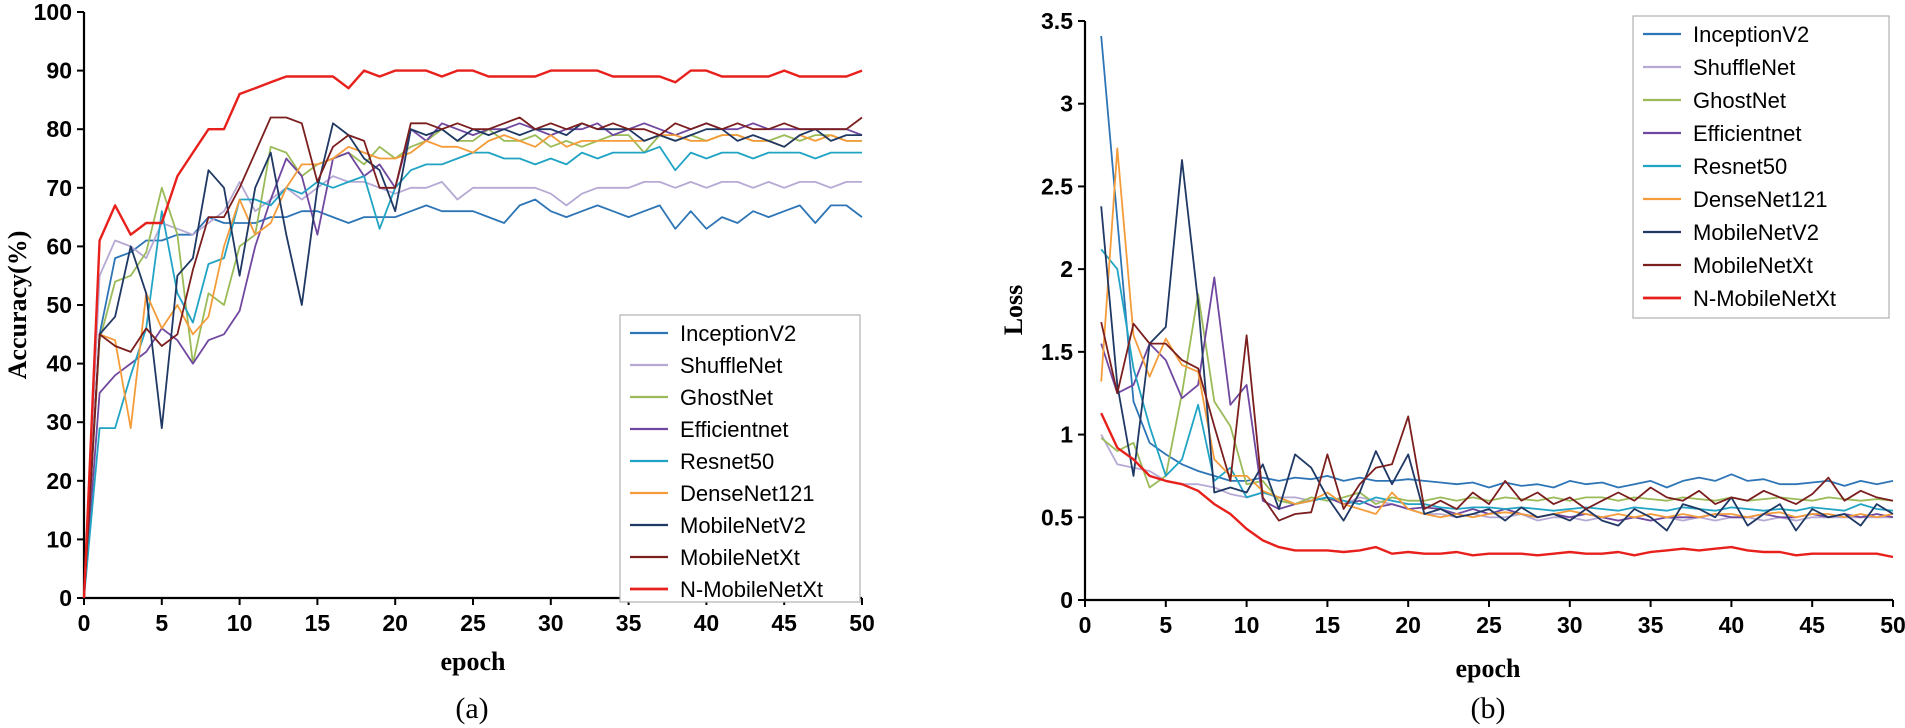 This screenshot has height=728, width=1905. What do you see at coordinates (1057, 517) in the screenshot?
I see `b-y-tick-label: 0.5` at bounding box center [1057, 517].